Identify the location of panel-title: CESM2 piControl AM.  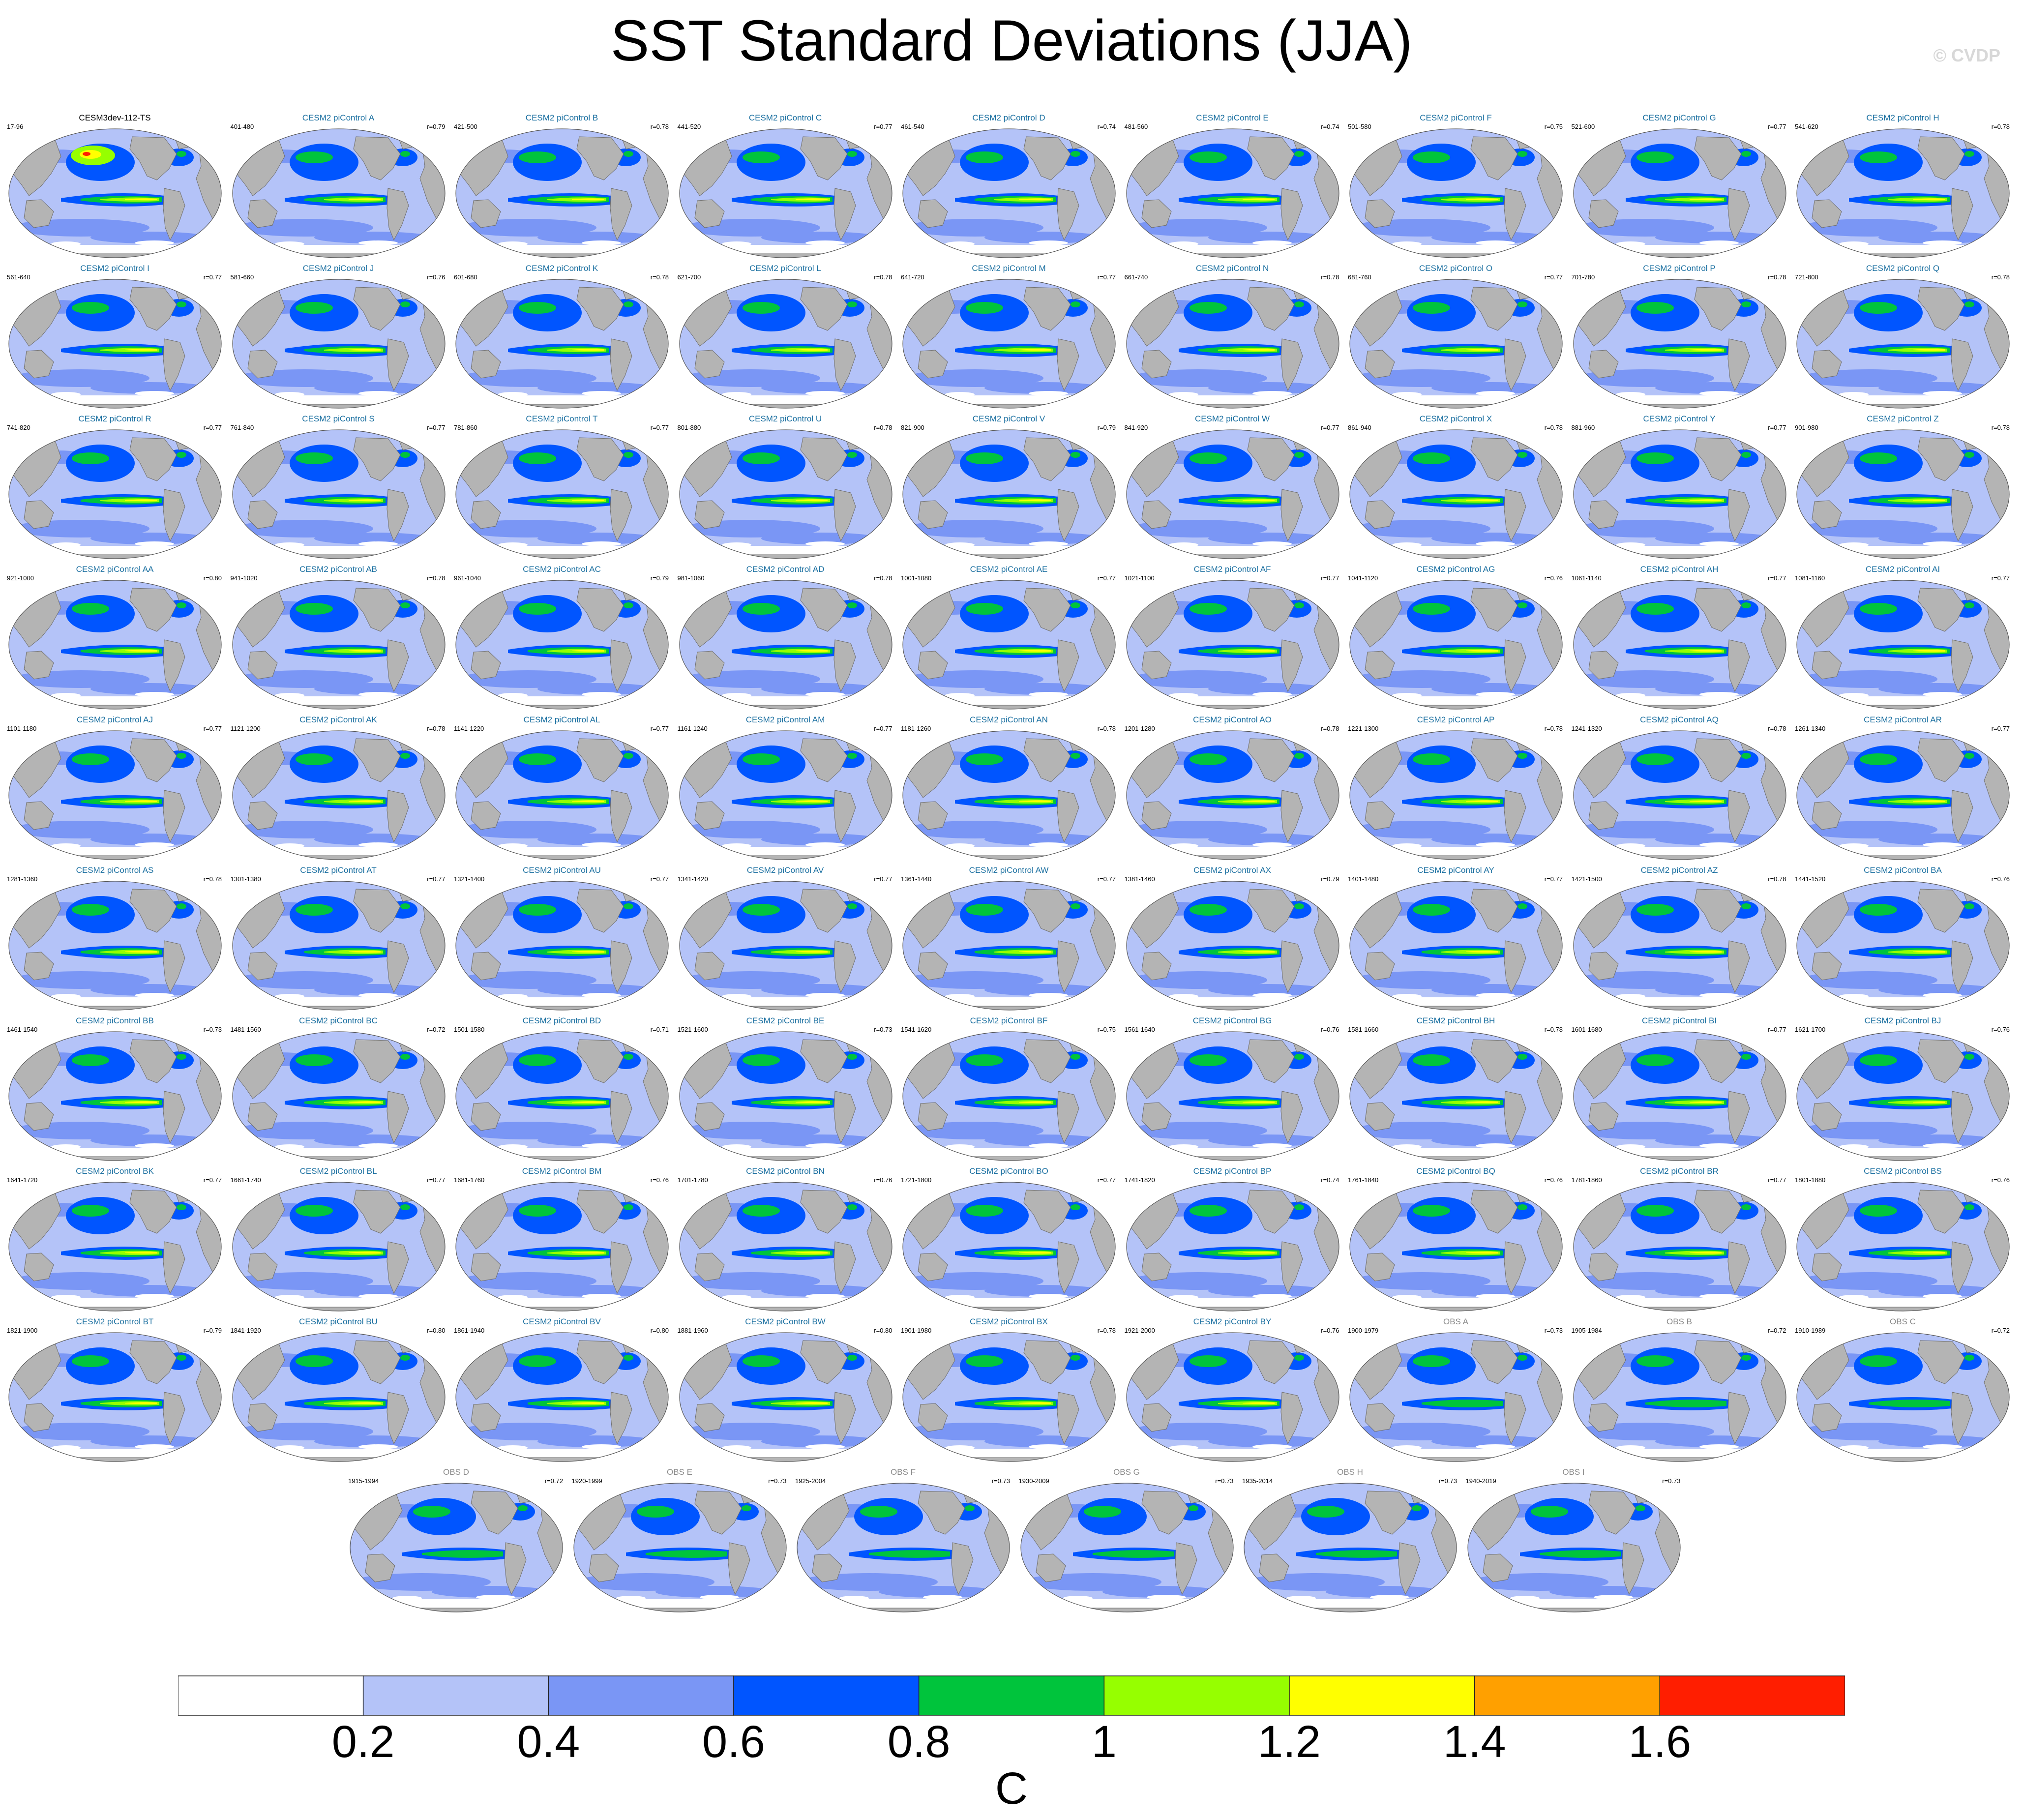
(785, 719).